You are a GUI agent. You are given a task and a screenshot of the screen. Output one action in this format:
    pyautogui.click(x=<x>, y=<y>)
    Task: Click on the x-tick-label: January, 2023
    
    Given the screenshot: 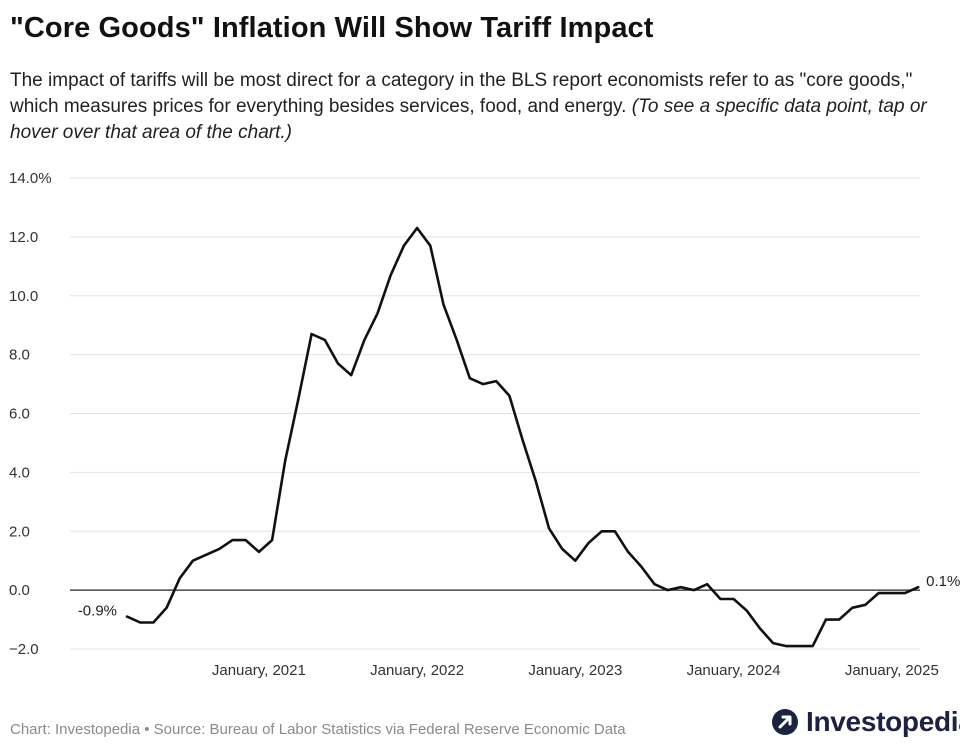 What is the action you would take?
    pyautogui.click(x=575, y=670)
    